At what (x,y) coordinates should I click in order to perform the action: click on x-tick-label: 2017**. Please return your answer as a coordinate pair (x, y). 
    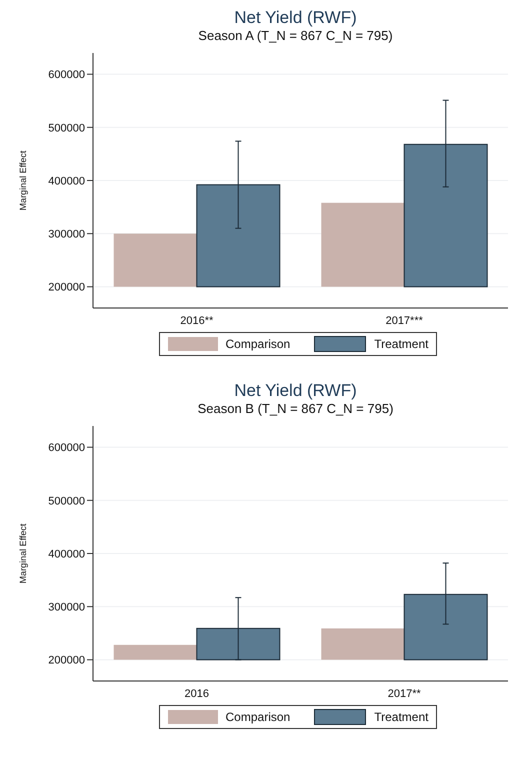
    Looking at the image, I should click on (405, 694).